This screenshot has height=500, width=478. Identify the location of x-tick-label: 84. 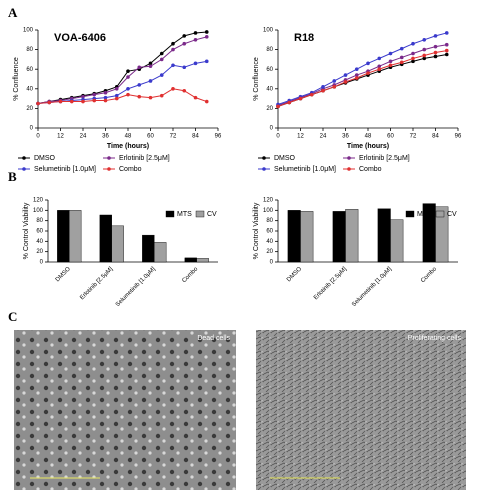
(435, 137).